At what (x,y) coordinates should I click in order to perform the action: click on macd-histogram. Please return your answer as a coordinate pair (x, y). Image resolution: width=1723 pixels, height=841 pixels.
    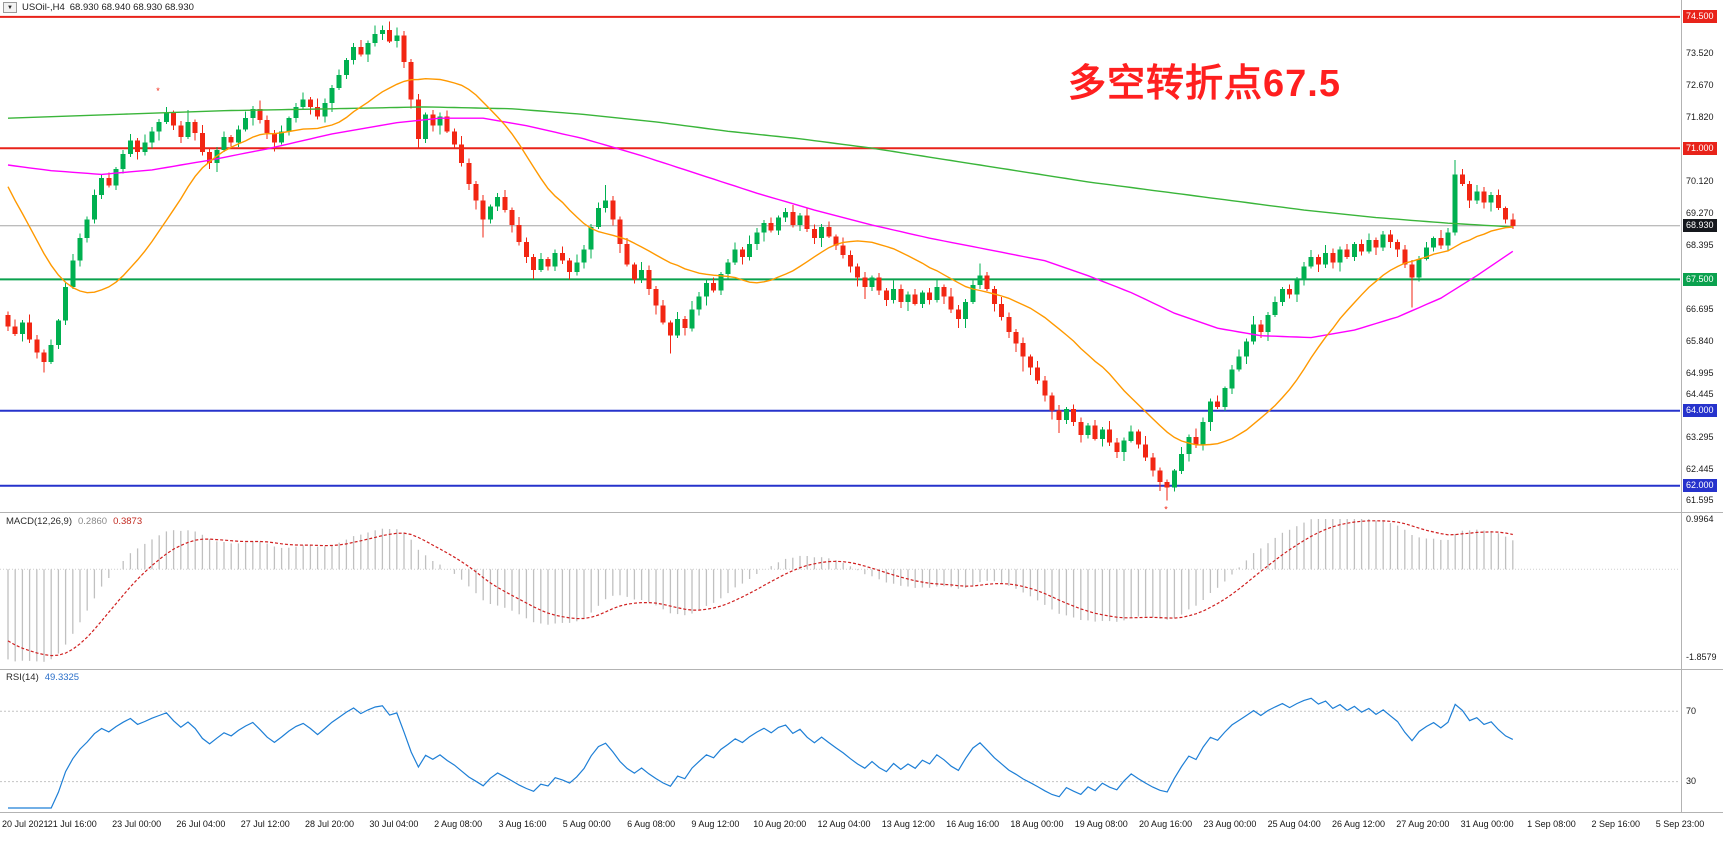
    Looking at the image, I should click on (760, 590).